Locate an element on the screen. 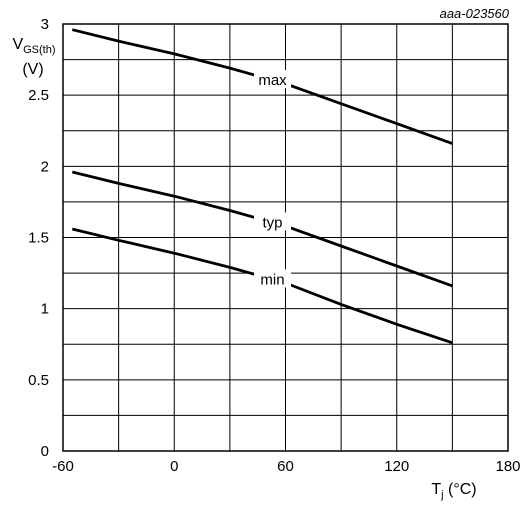 The height and width of the screenshot is (505, 525). y-tick-label: 3 is located at coordinates (45, 24).